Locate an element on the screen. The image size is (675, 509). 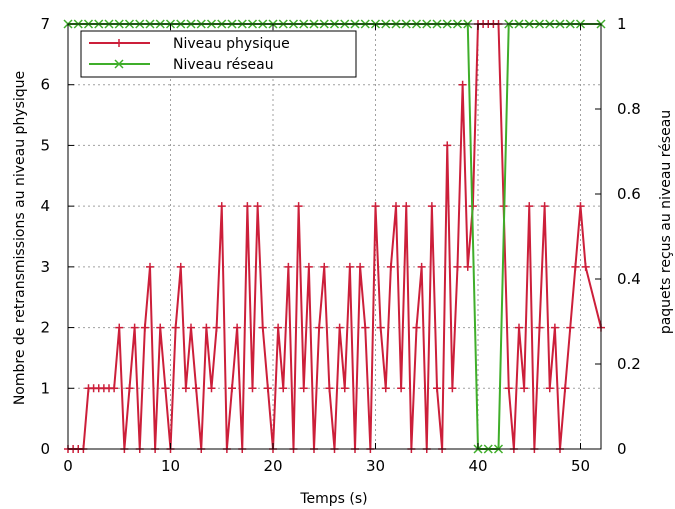
legend-label-reseau: Niveau réseau is located at coordinates (223, 65).